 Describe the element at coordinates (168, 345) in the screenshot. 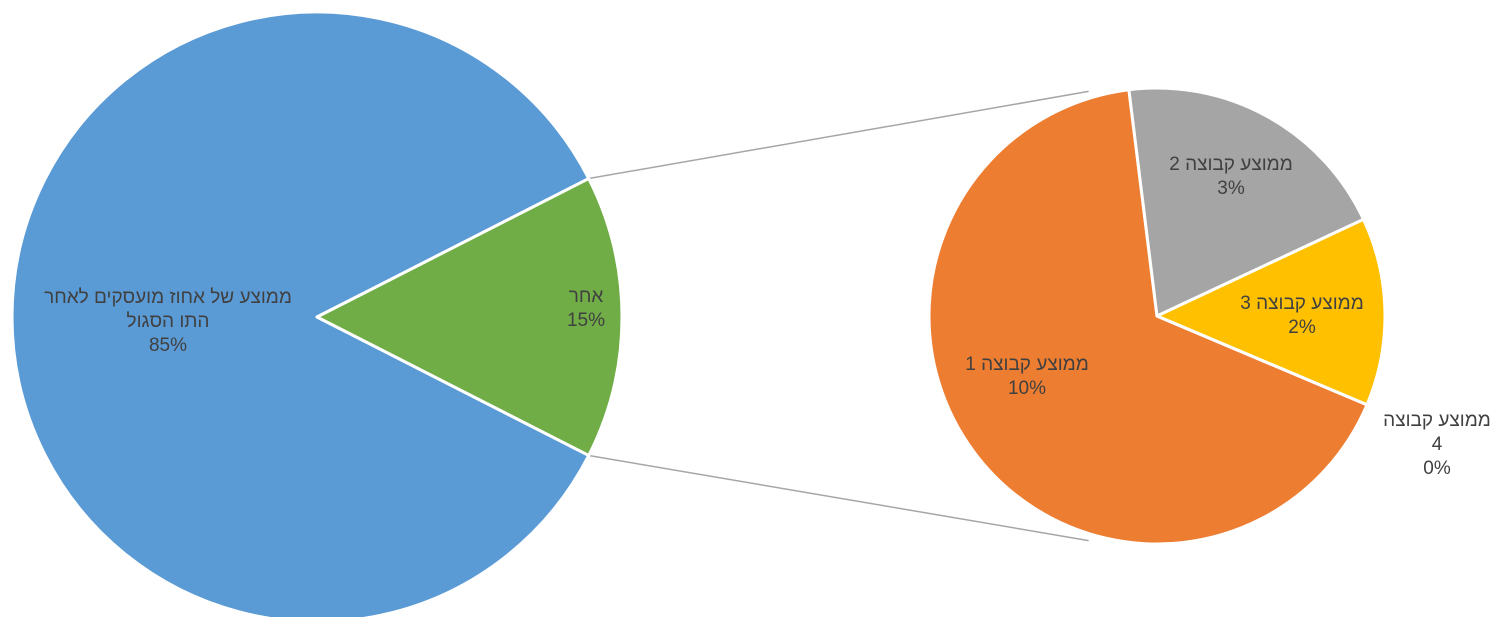

I see `main-pie-slice-0-value-label: 85%` at that location.